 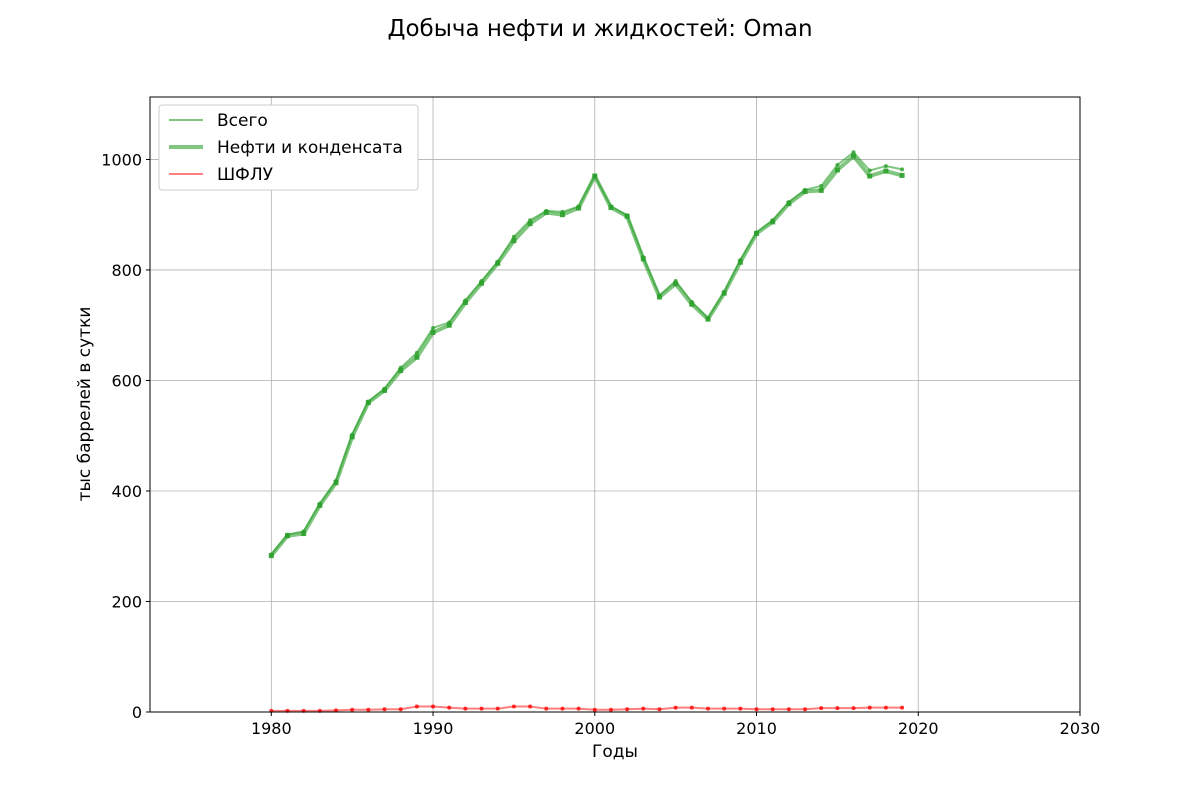 I want to click on y-tick-label: 400, so click(x=126, y=491).